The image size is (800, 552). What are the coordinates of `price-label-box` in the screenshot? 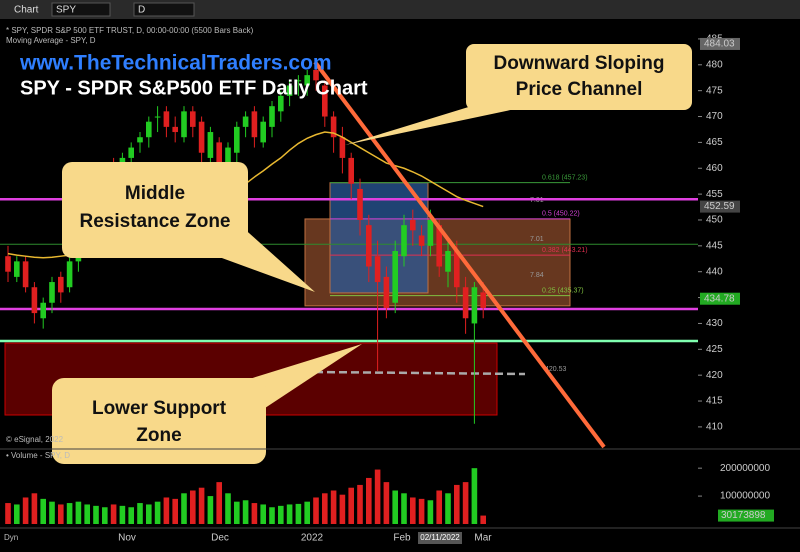 It's located at (720, 206).